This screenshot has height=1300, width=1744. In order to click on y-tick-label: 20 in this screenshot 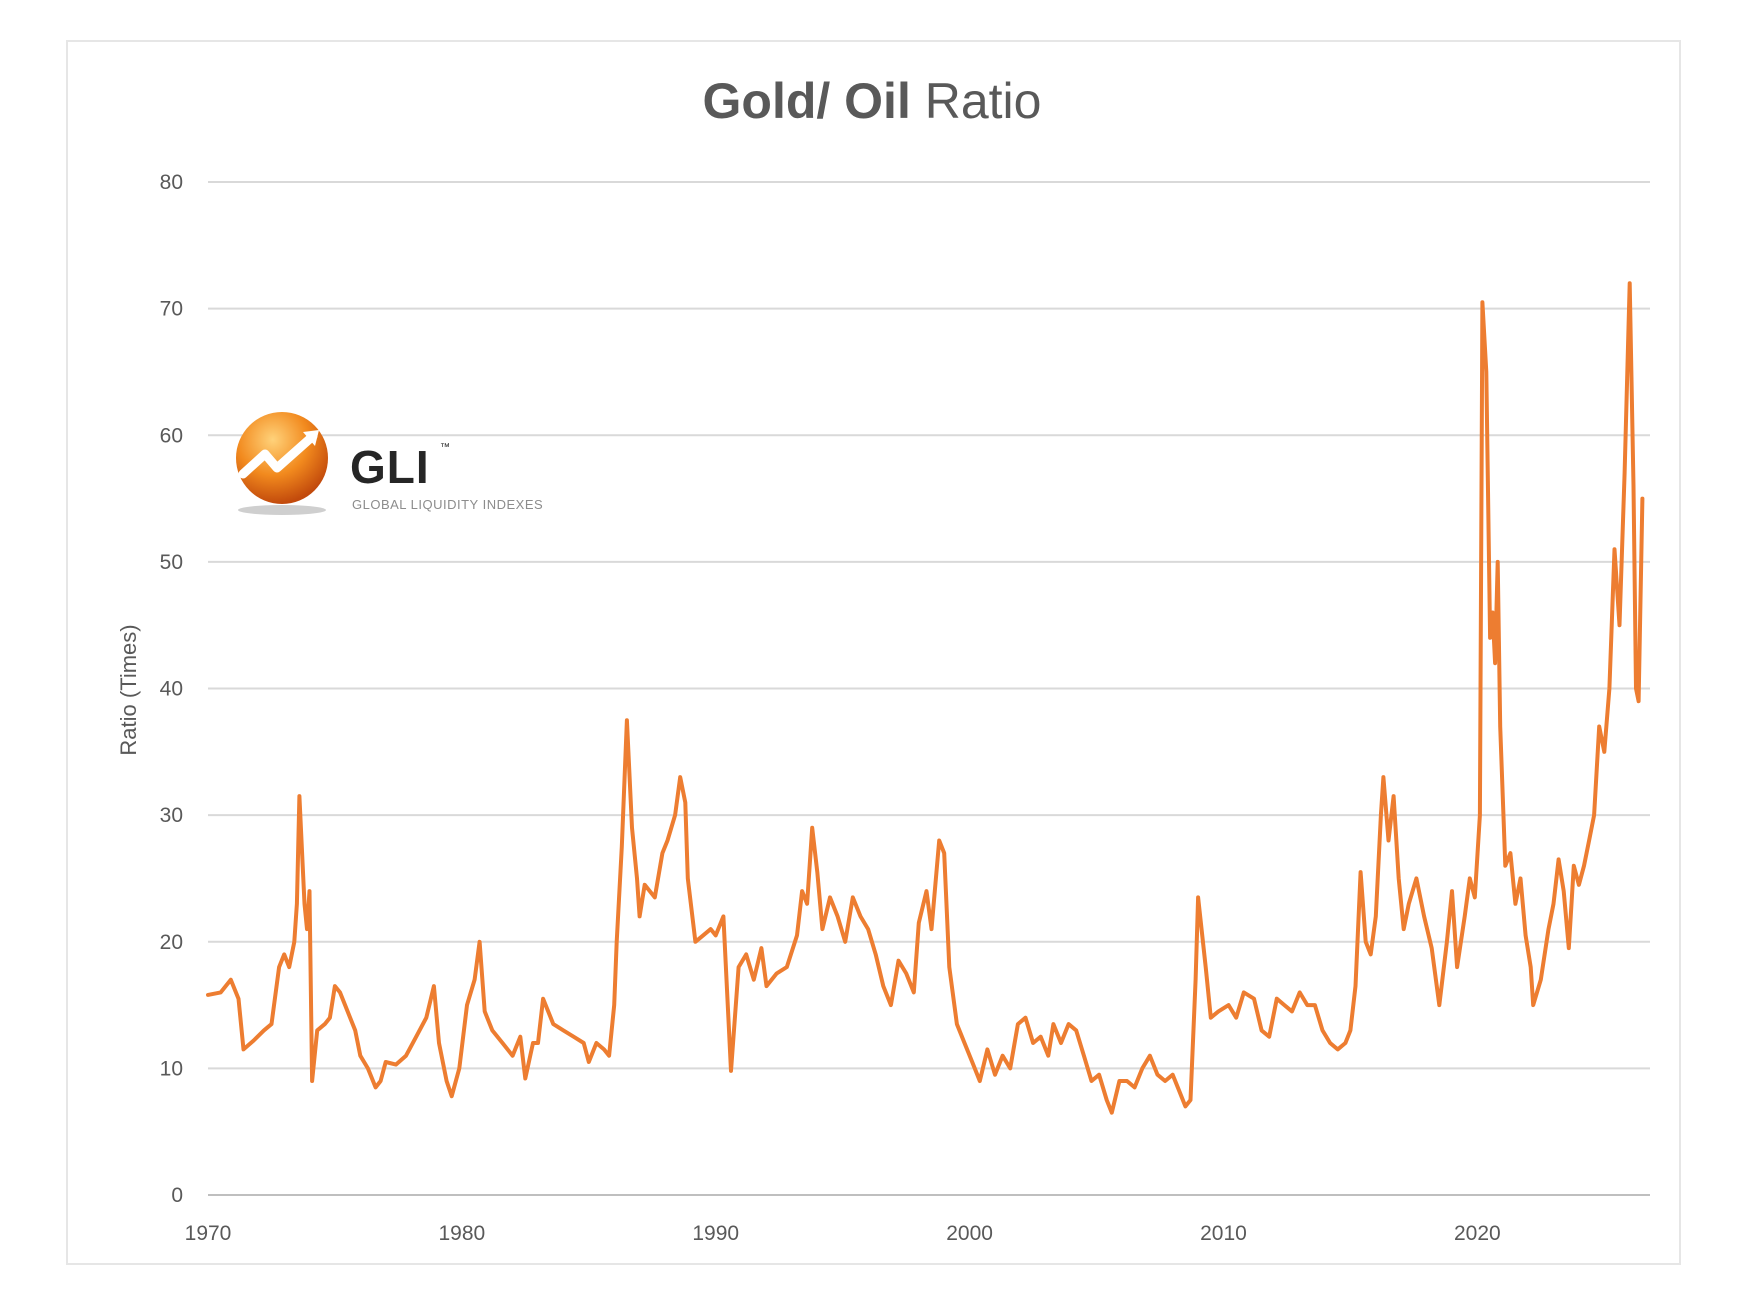, I will do `click(171, 942)`.